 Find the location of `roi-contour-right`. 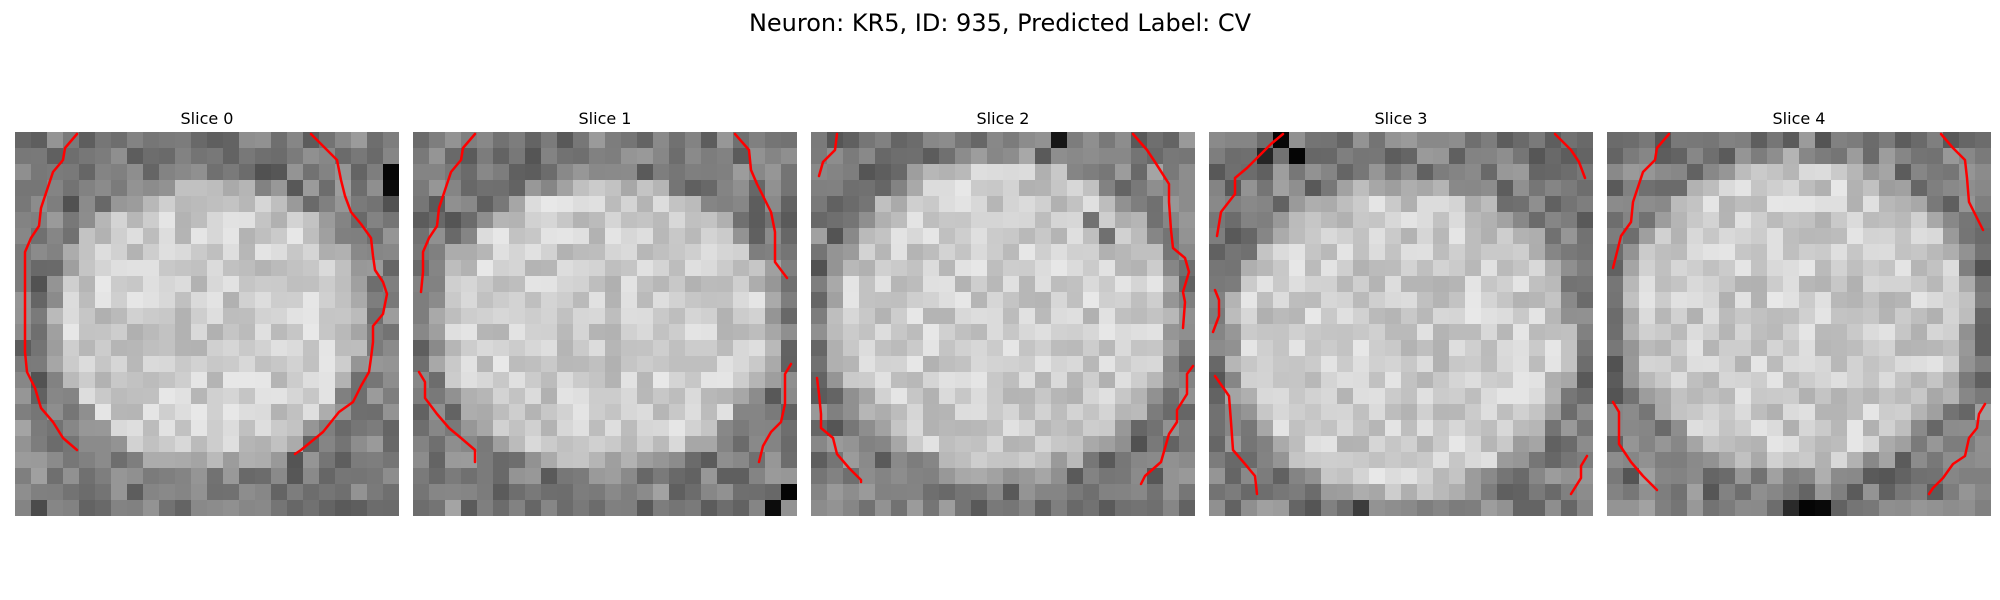

roi-contour-right is located at coordinates (341, 294).